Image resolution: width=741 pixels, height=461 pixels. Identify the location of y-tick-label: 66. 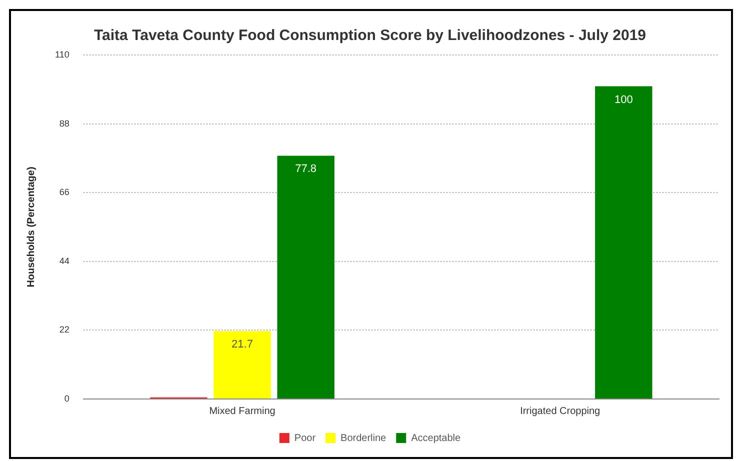
(64, 192).